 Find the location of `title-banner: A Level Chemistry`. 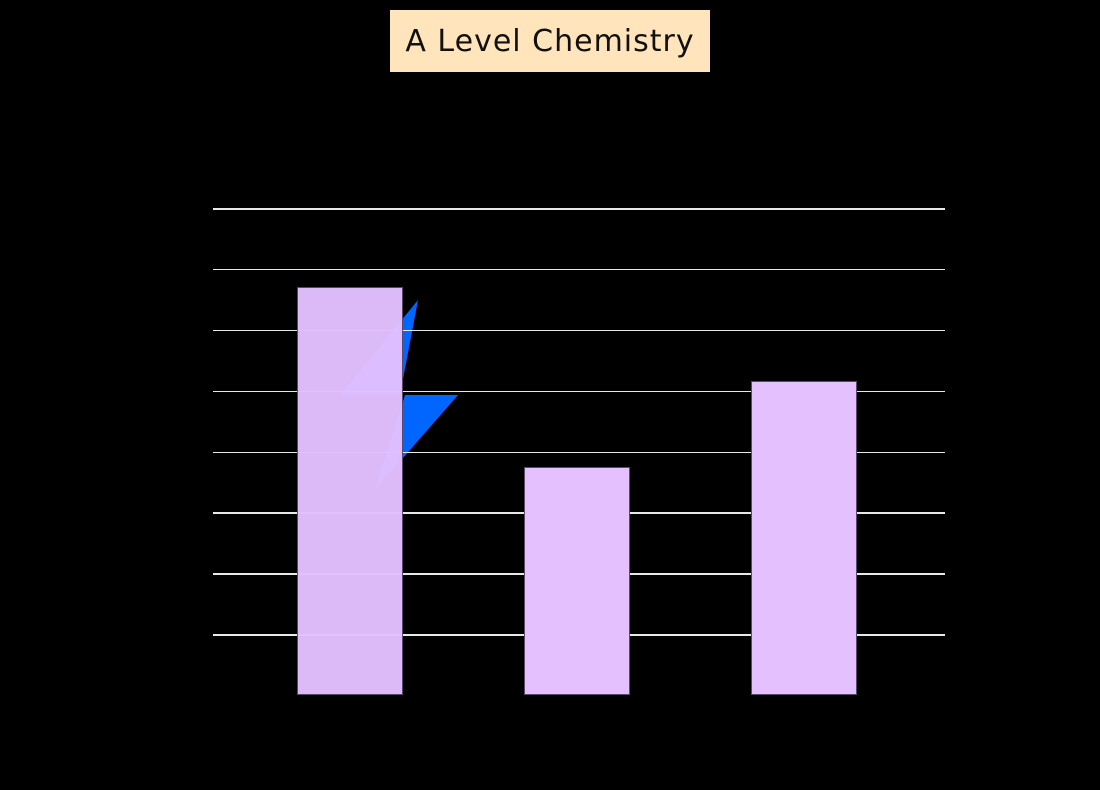

title-banner: A Level Chemistry is located at coordinates (550, 41).